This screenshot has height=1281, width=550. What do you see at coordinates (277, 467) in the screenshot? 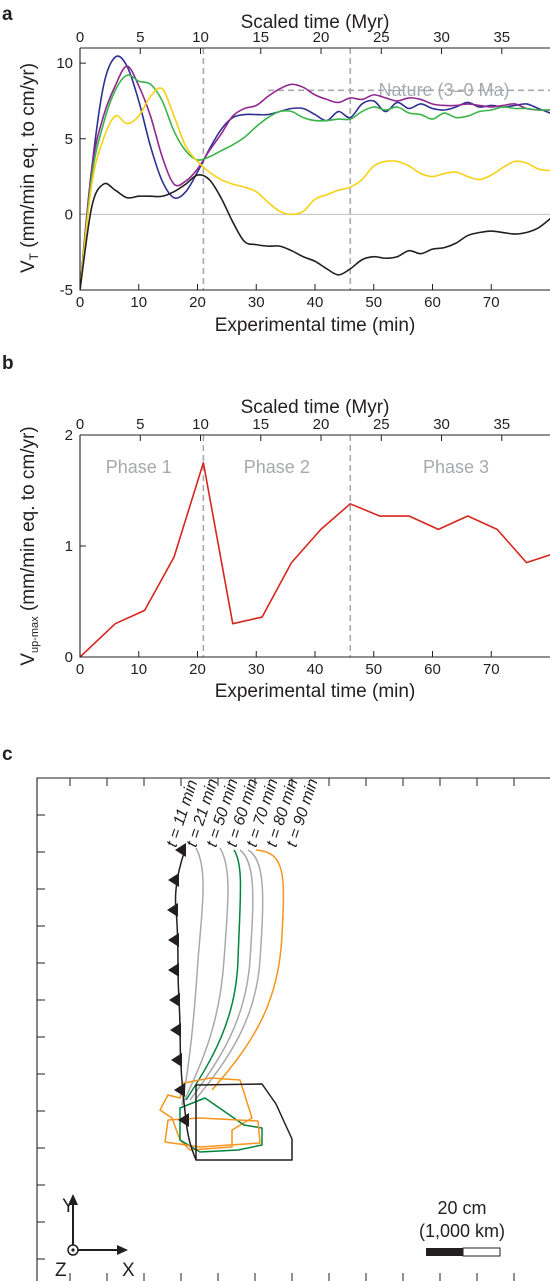
I see `phase-label: Phase 2` at bounding box center [277, 467].